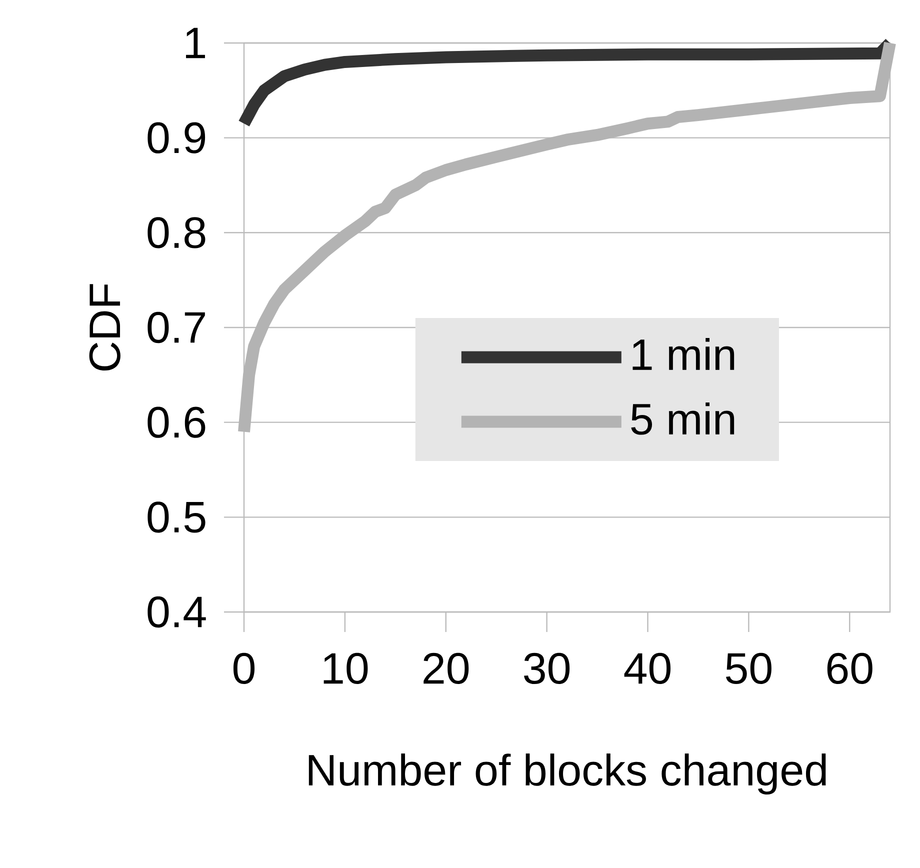 This screenshot has height=868, width=920. Describe the element at coordinates (104, 327) in the screenshot. I see `y-axis-title: CDF` at that location.